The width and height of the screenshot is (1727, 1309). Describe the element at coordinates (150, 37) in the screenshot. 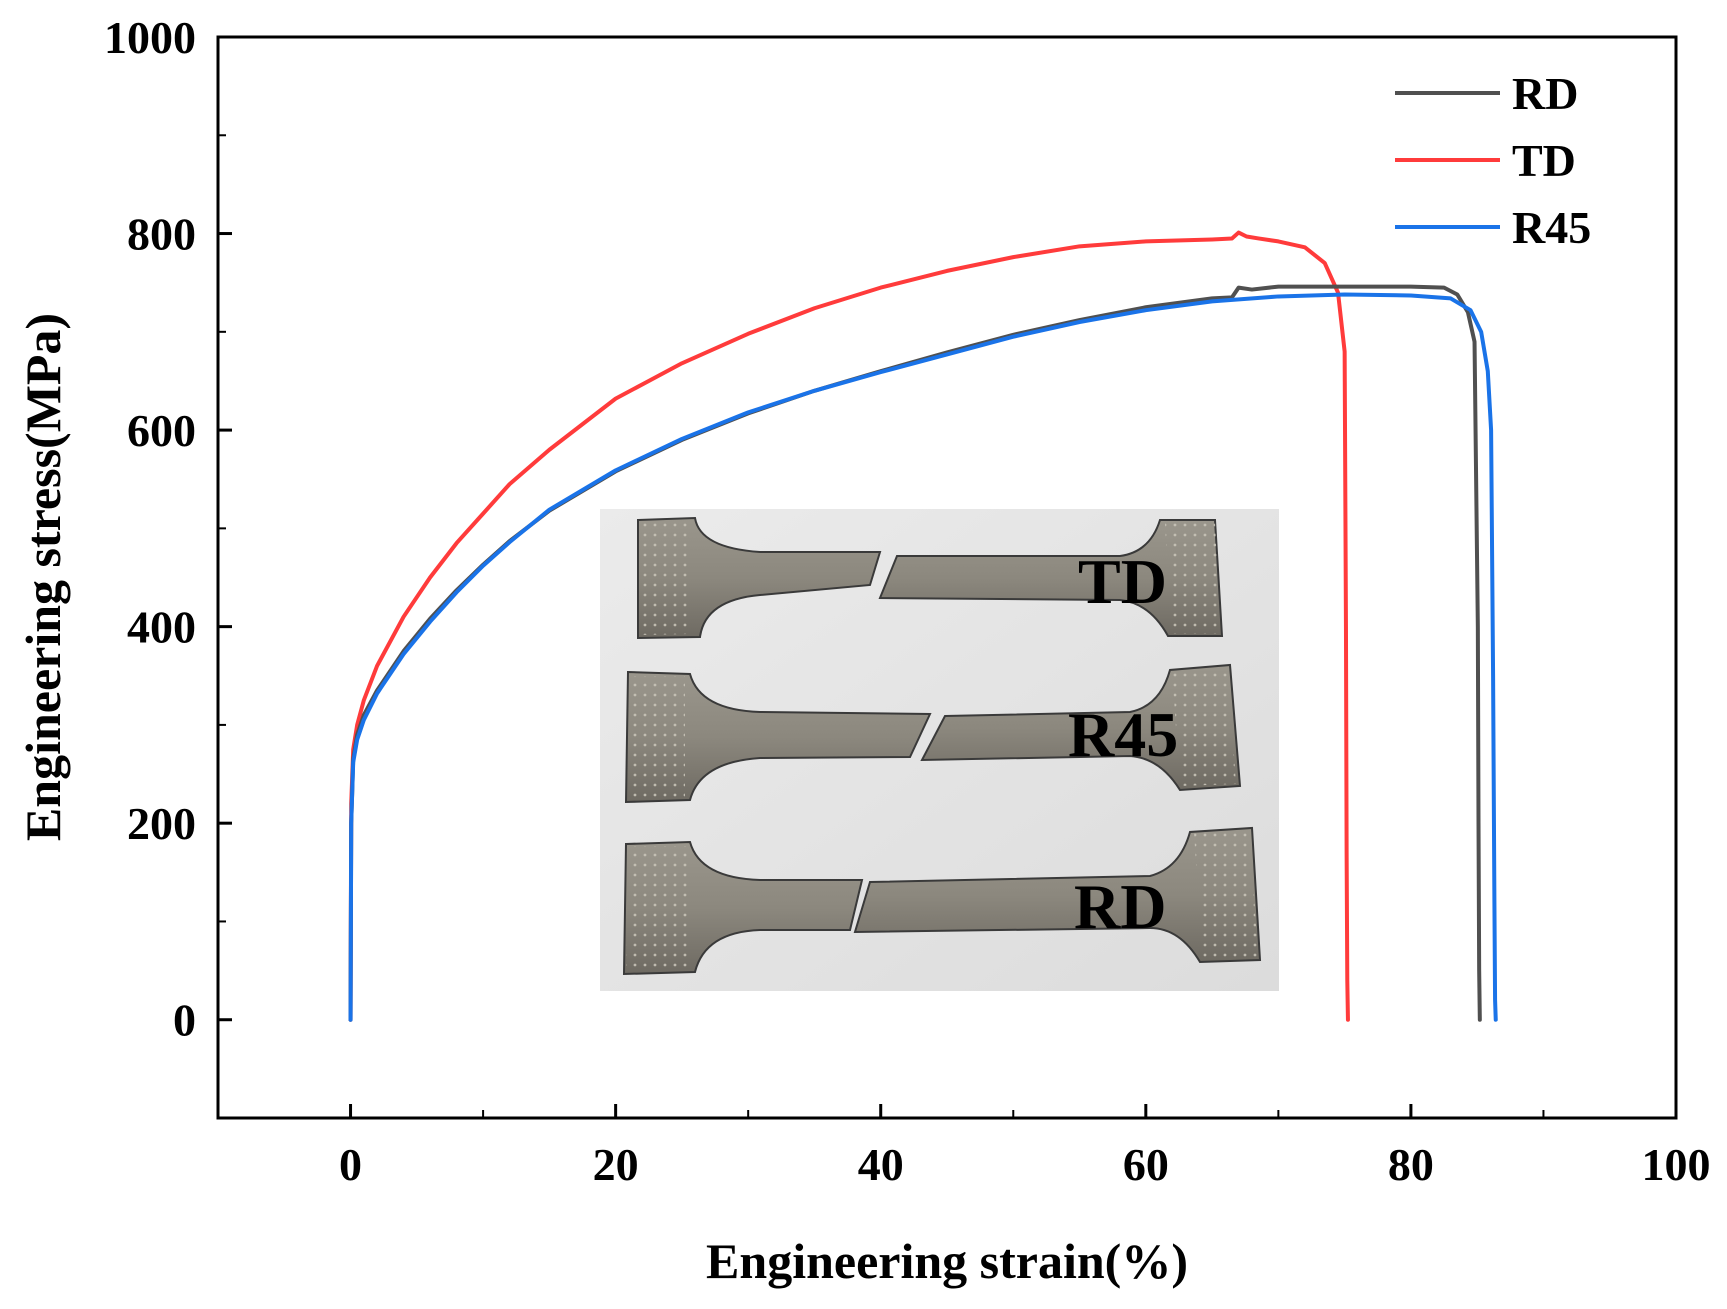

I see `y-tick-label: 1000` at that location.